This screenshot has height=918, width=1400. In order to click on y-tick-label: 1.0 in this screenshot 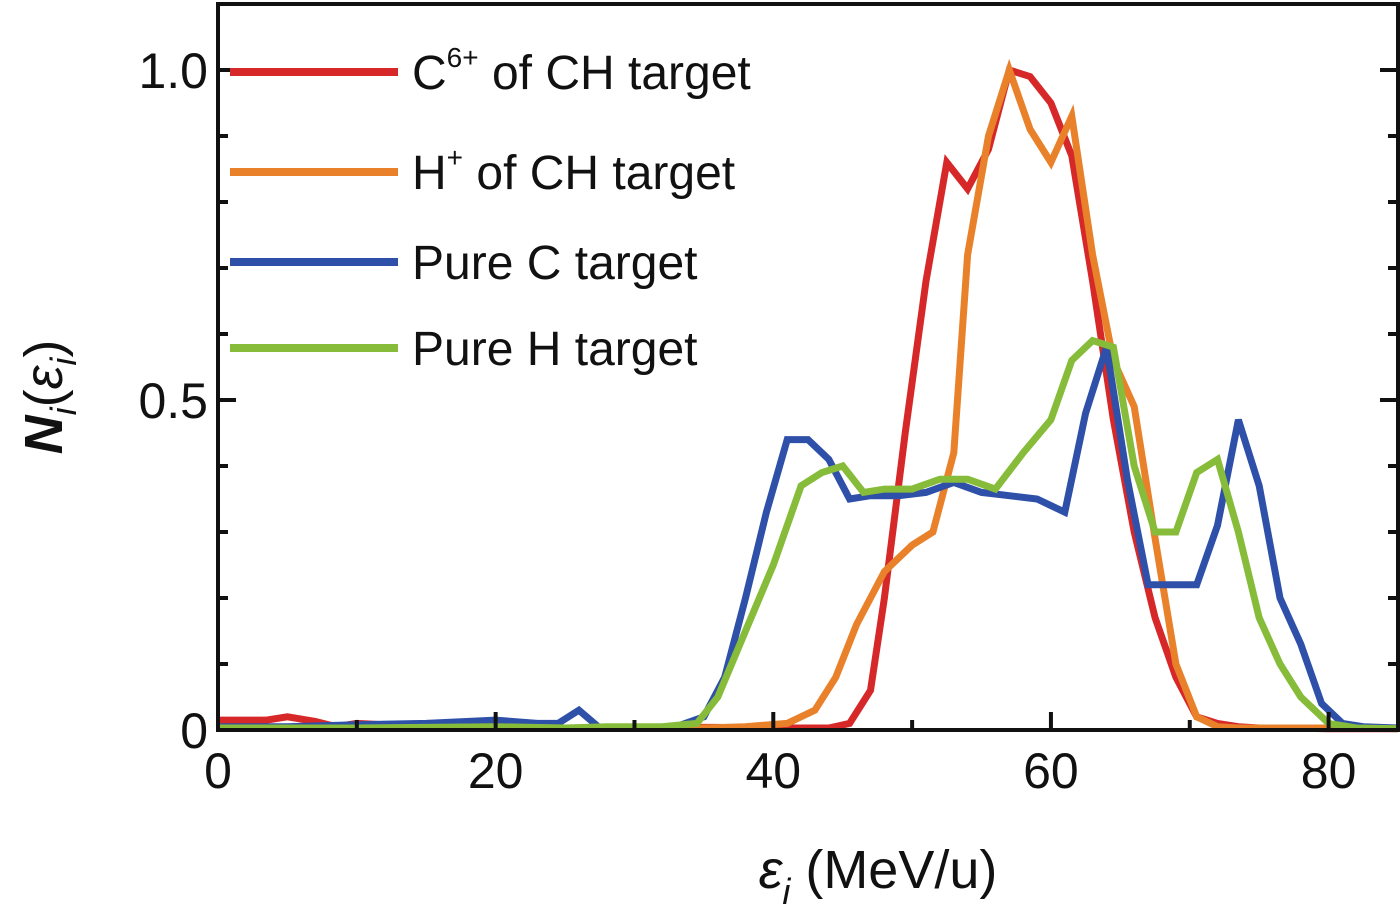, I will do `click(173, 71)`.